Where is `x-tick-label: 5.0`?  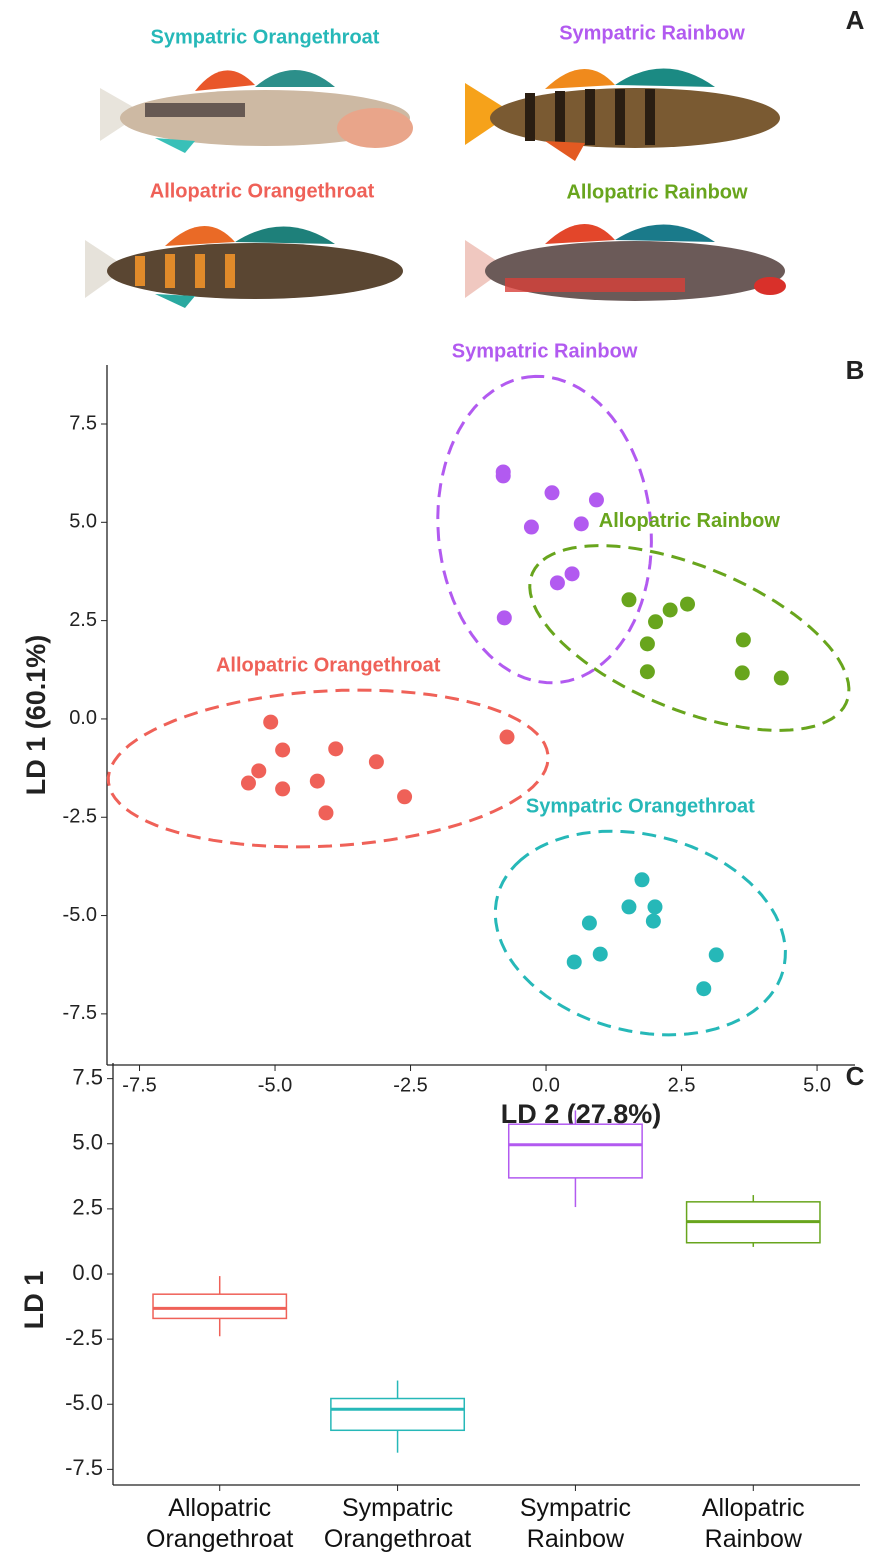
x-tick-label: 5.0 is located at coordinates (817, 1085).